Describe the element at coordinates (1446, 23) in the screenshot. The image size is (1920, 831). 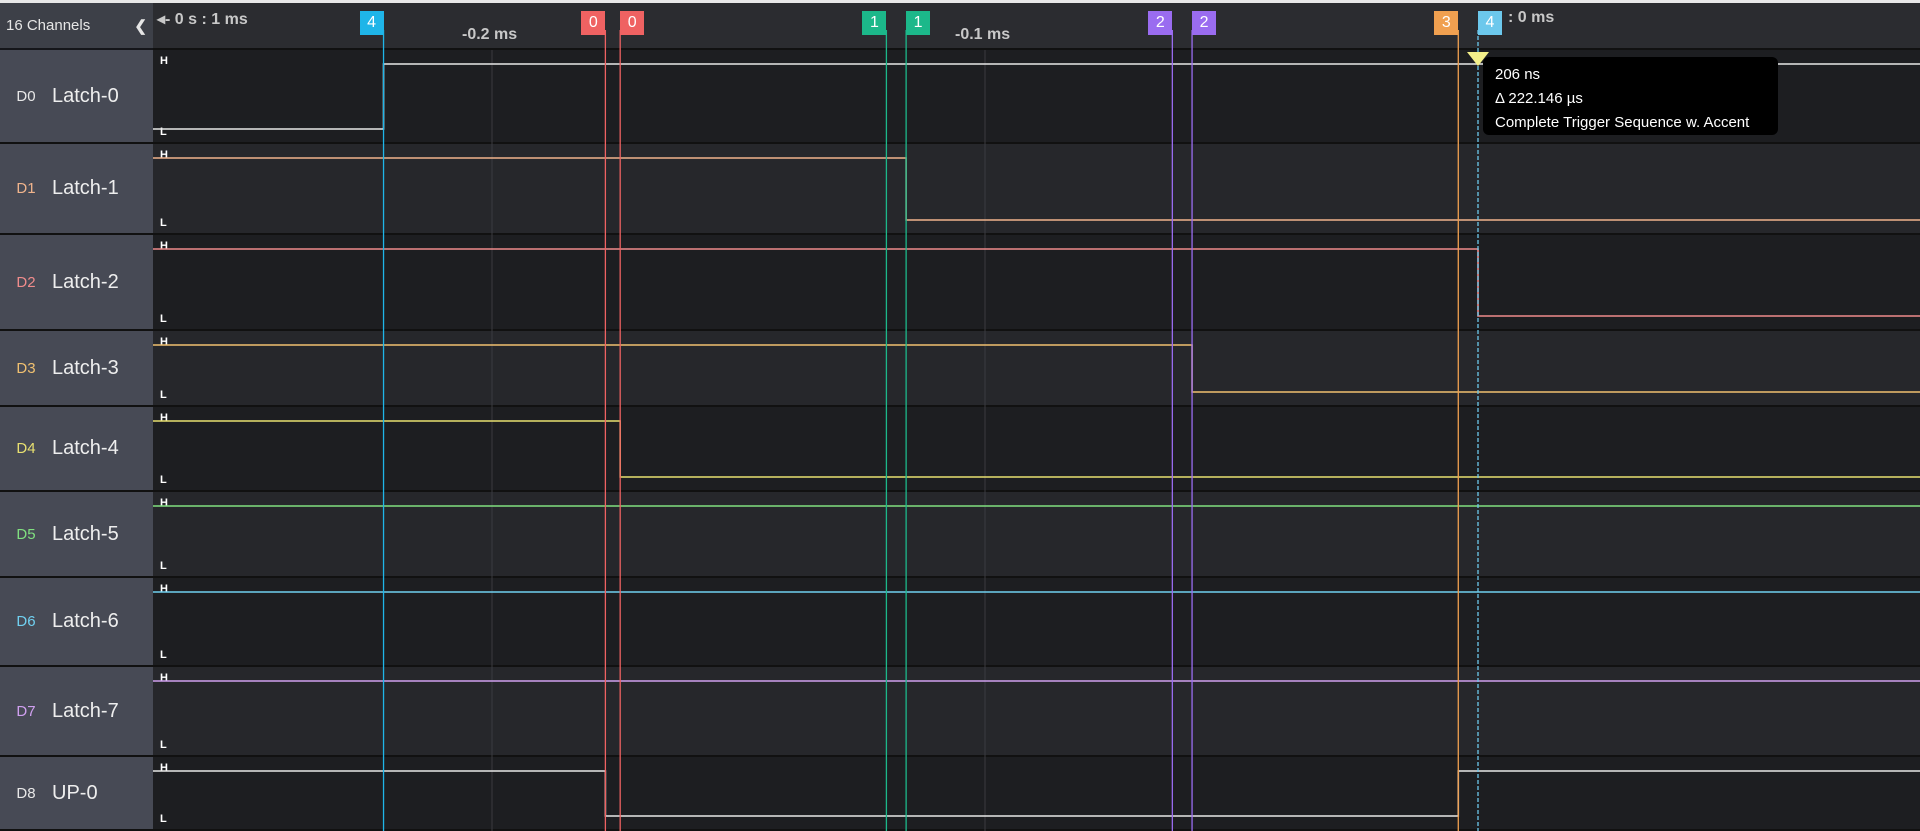
I see `marker-flag: 3` at that location.